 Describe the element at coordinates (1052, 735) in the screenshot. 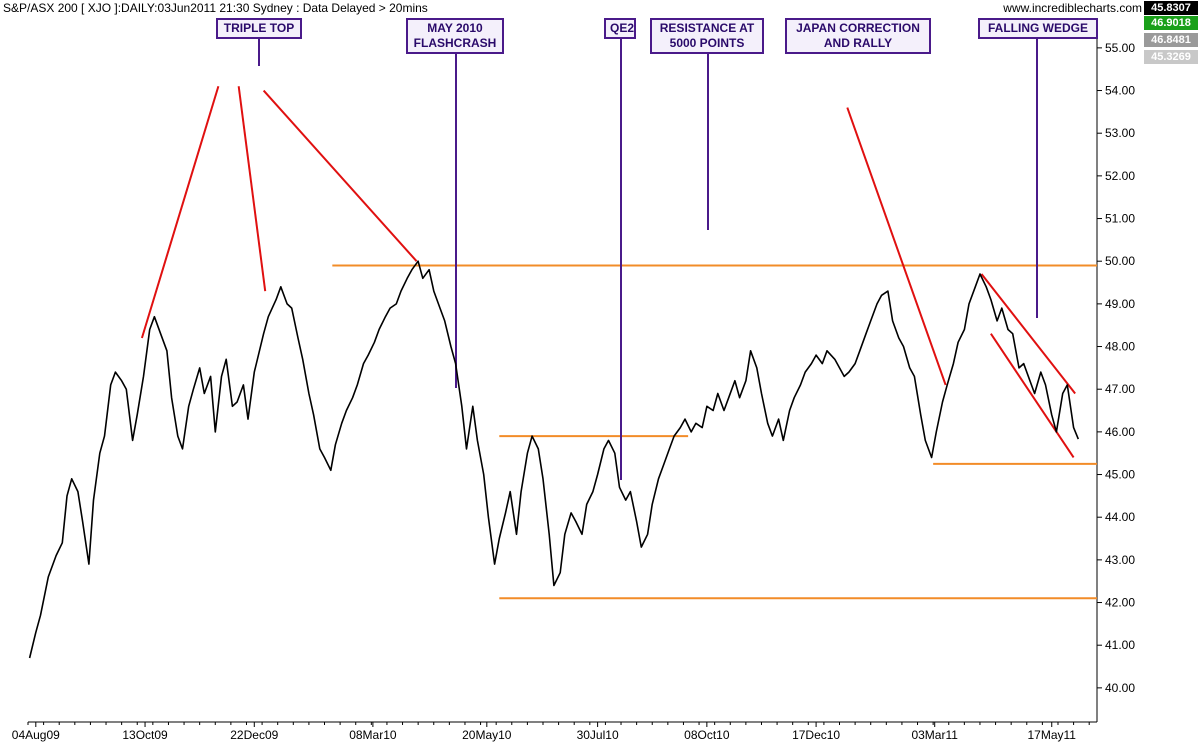

I see `x-tick-label: 17May11` at that location.